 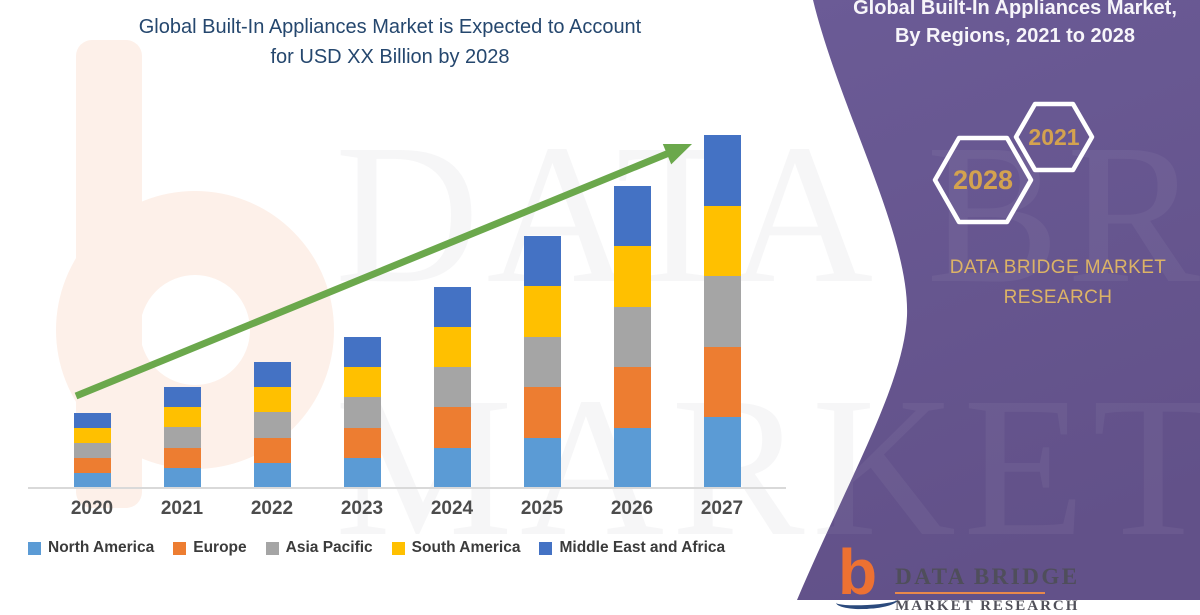 What do you see at coordinates (642, 547) in the screenshot?
I see `legend-label: Middle East and Africa` at bounding box center [642, 547].